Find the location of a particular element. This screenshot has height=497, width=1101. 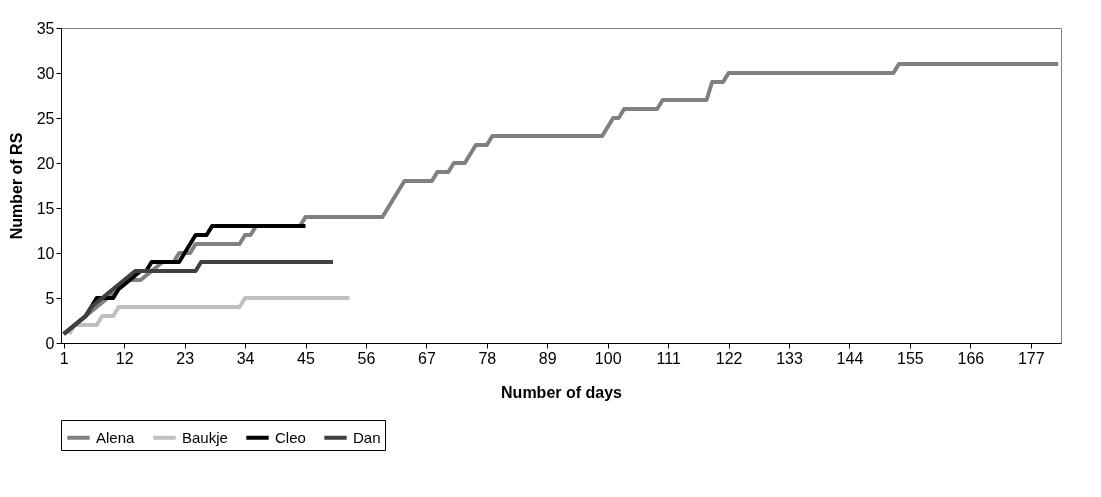

legend-label: Dan is located at coordinates (367, 437).